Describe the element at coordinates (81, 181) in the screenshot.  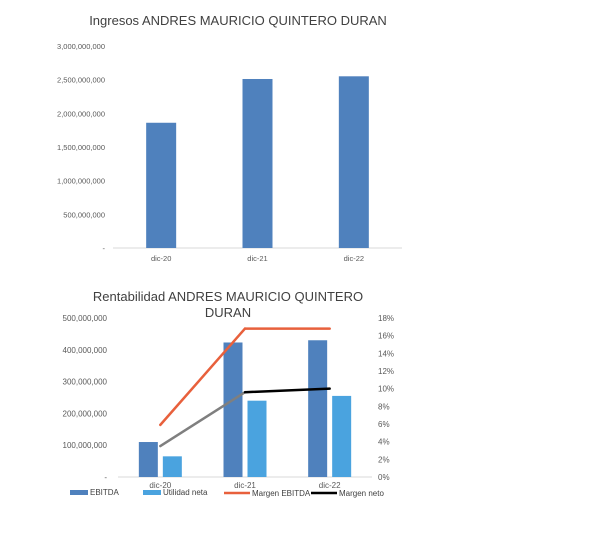
I see `revenue-y-tick-label: 1,000,000,000` at that location.